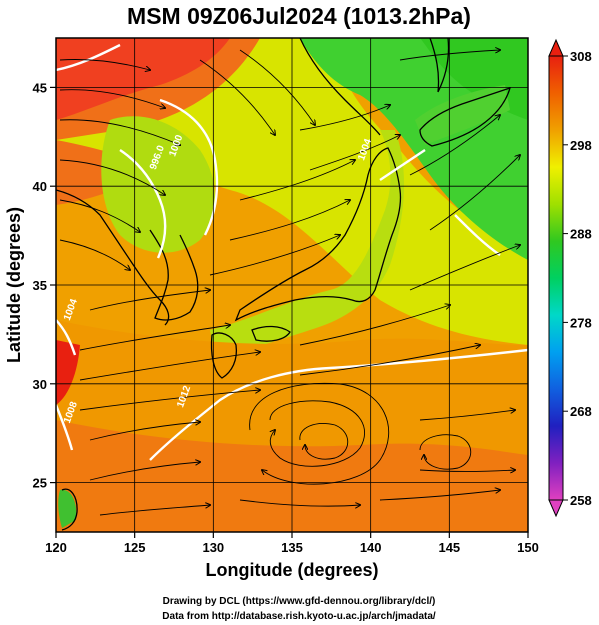 This screenshot has height=625, width=599. What do you see at coordinates (439, 65) in the screenshot?
I see `coastline-sakhalin` at bounding box center [439, 65].